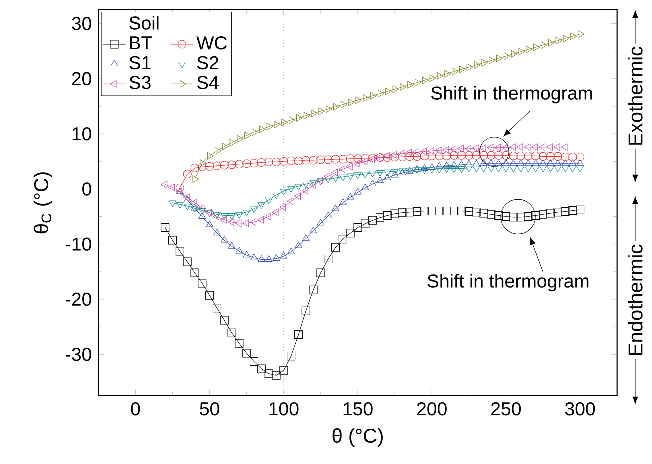 Image resolution: width=652 pixels, height=464 pixels. What do you see at coordinates (208, 83) in the screenshot?
I see `legend-label: S4` at bounding box center [208, 83].